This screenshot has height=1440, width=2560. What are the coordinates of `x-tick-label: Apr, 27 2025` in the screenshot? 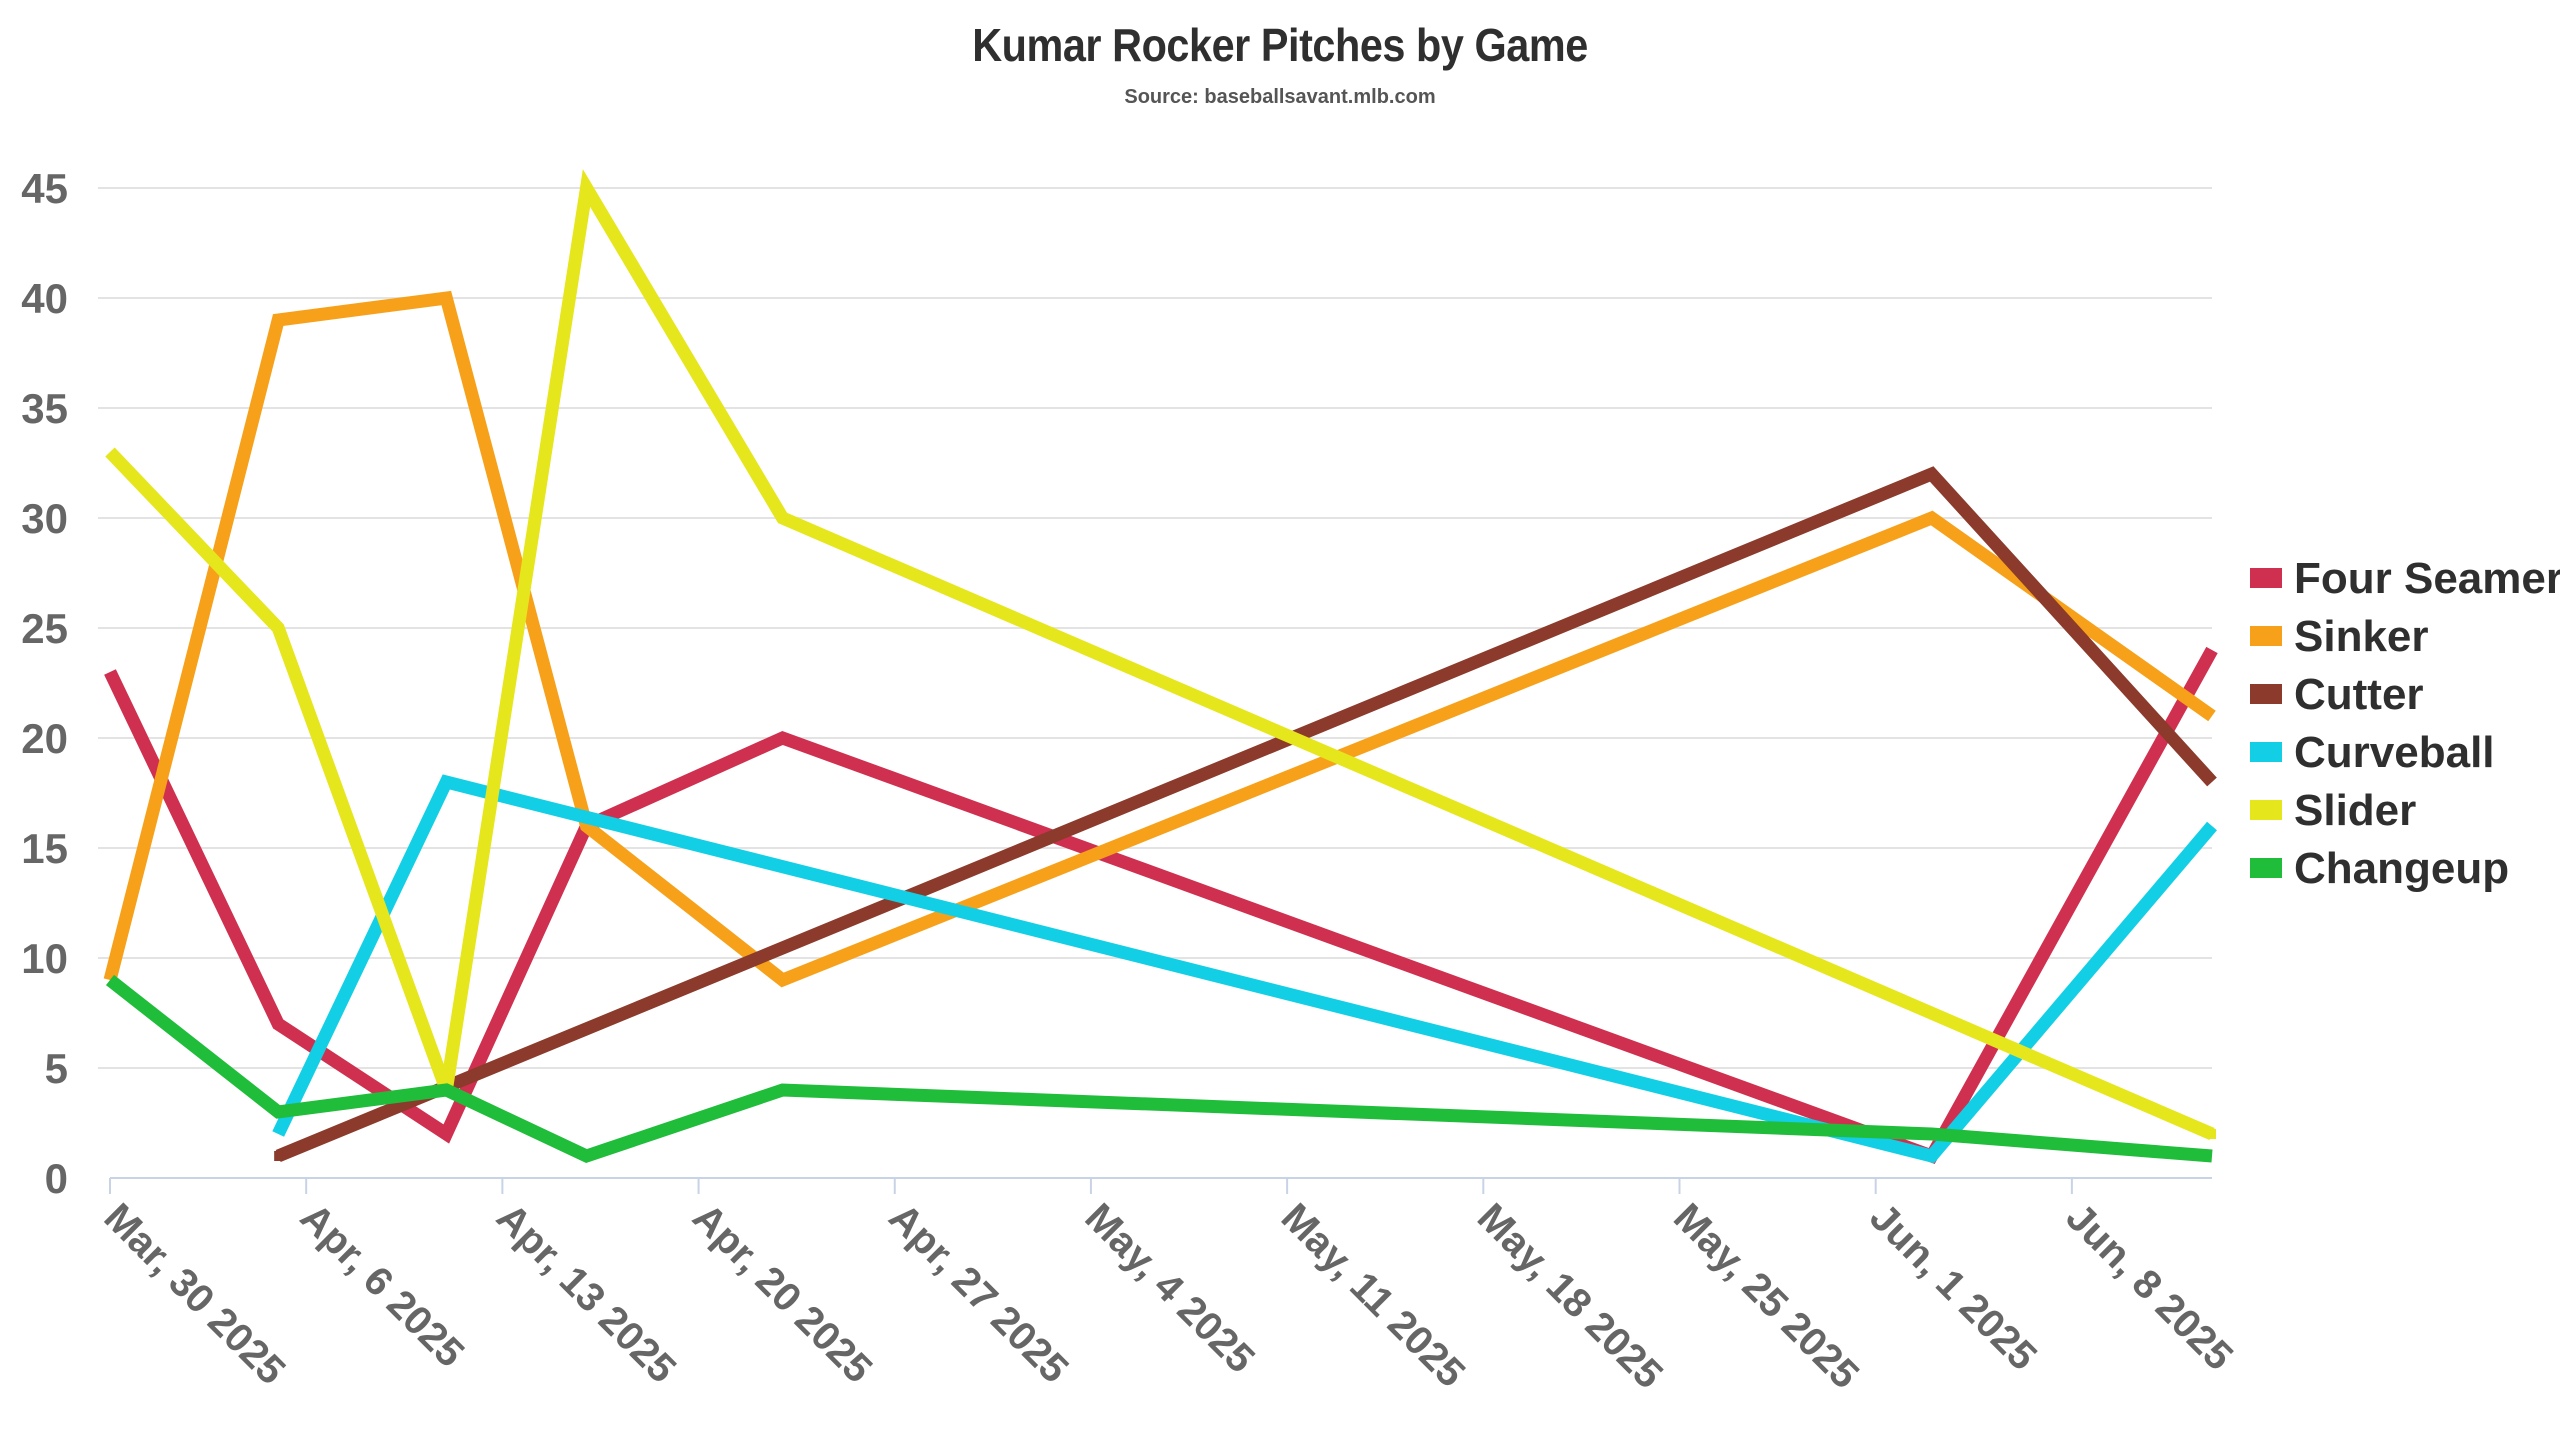 It's located at (978, 1293).